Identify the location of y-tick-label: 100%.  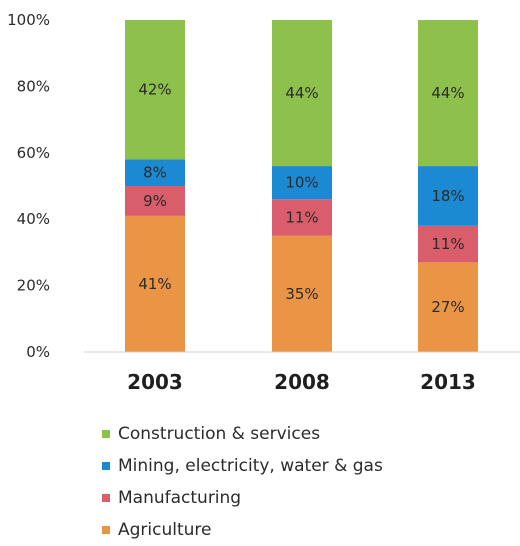
(28, 20).